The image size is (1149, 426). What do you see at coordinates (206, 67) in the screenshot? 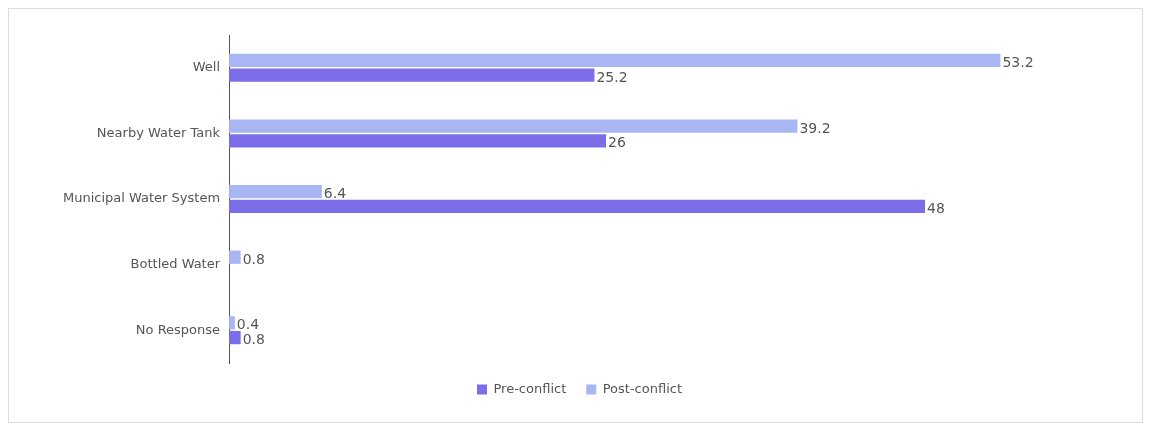
I see `y-tick-label: Well` at bounding box center [206, 67].